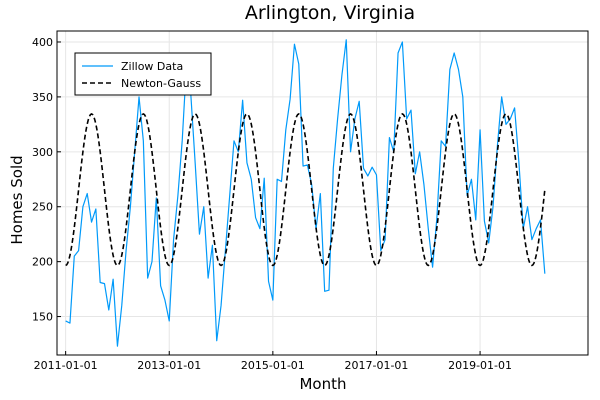 This screenshot has width=600, height=400. What do you see at coordinates (161, 83) in the screenshot?
I see `legend-label-newton-gauss: Newton-Gauss` at bounding box center [161, 83].